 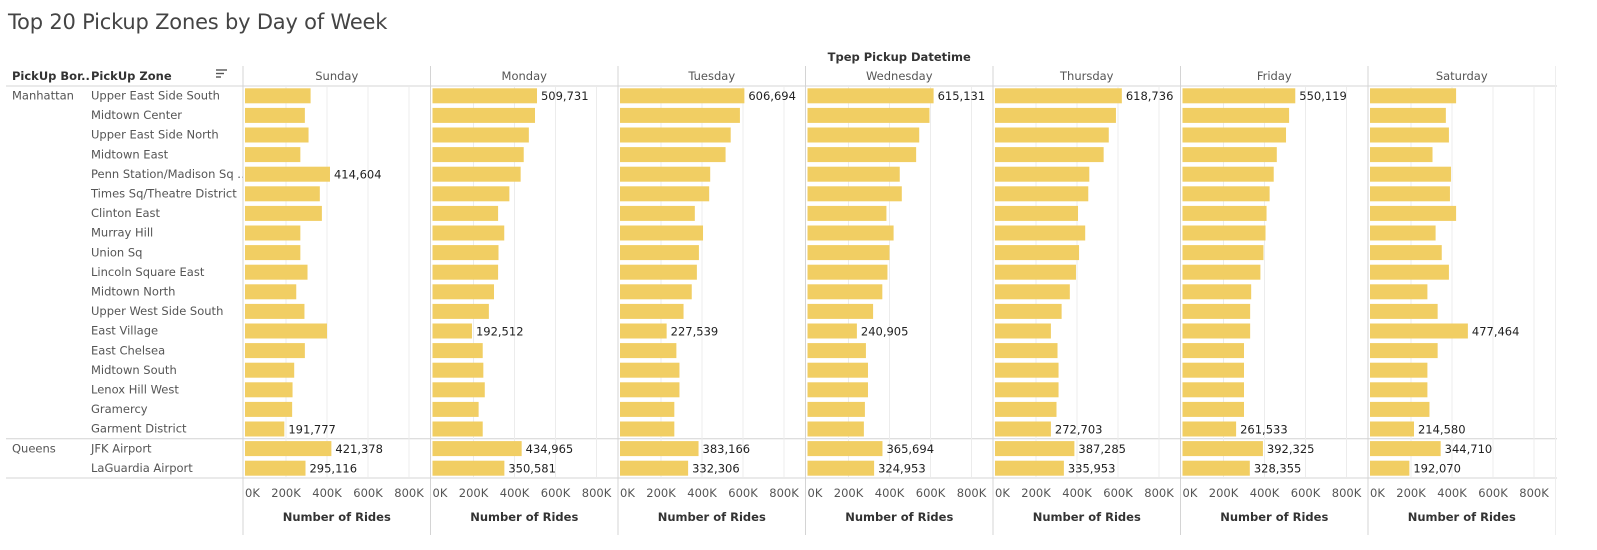 I want to click on zone-label: Penn Station/Madison Sq .., so click(x=168, y=174).